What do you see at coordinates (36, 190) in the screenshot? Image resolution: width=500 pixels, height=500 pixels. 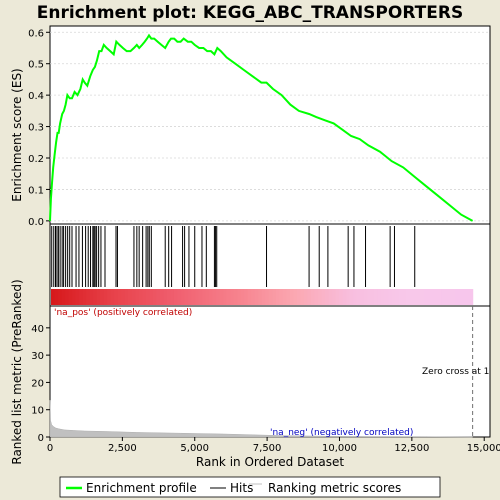 I see `es-tick-label: 0.1` at bounding box center [36, 190].